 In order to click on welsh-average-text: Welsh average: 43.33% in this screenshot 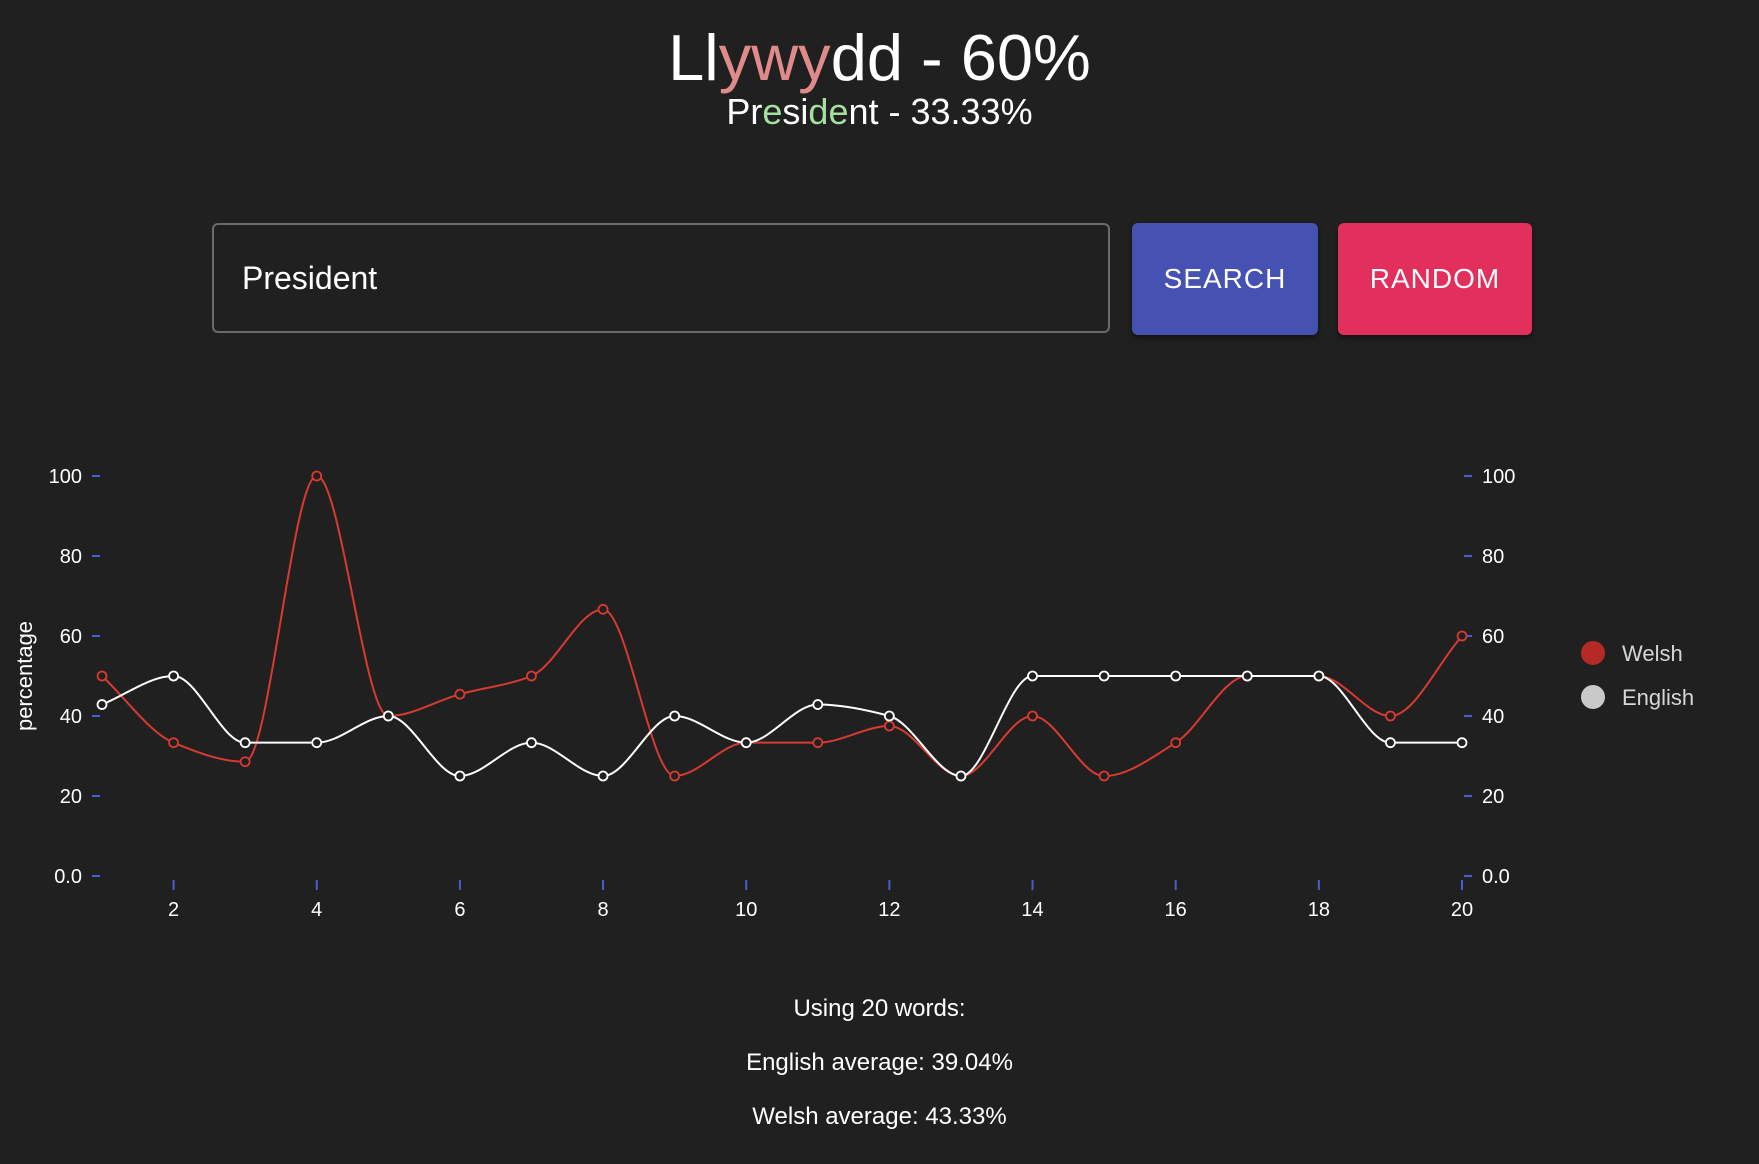, I will do `click(879, 1116)`.